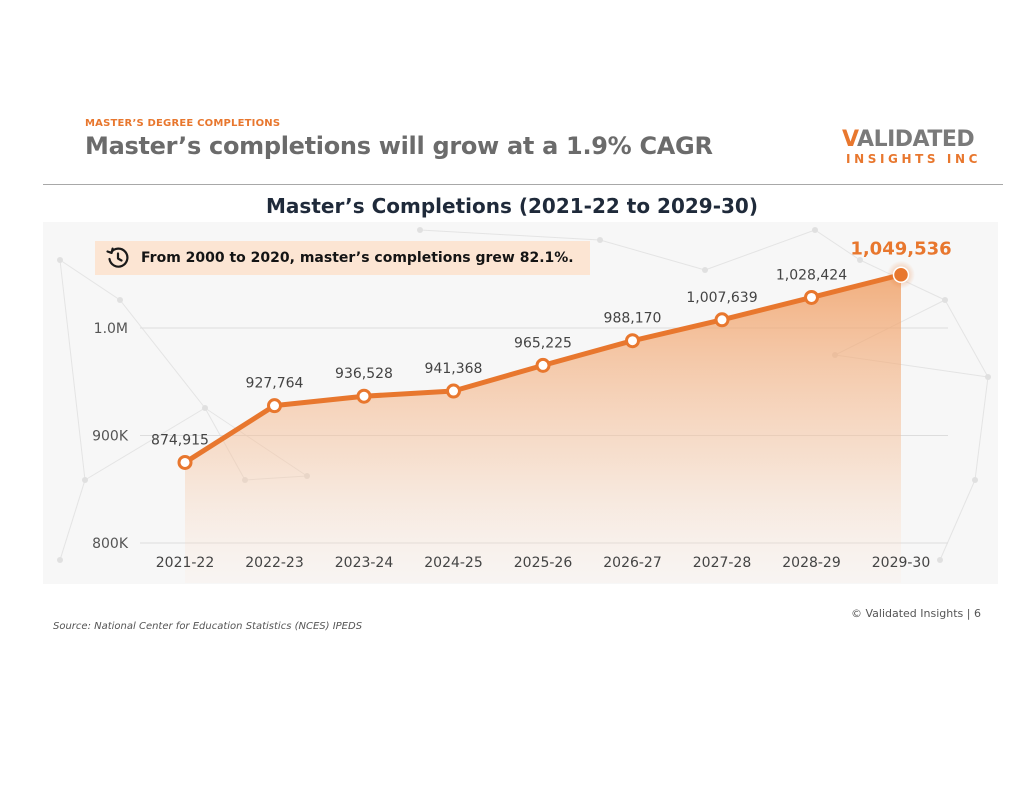 The image size is (1024, 786). Describe the element at coordinates (183, 123) in the screenshot. I see `section-eyebrow: MASTER’S DEGREE COMPLETIONS` at that location.